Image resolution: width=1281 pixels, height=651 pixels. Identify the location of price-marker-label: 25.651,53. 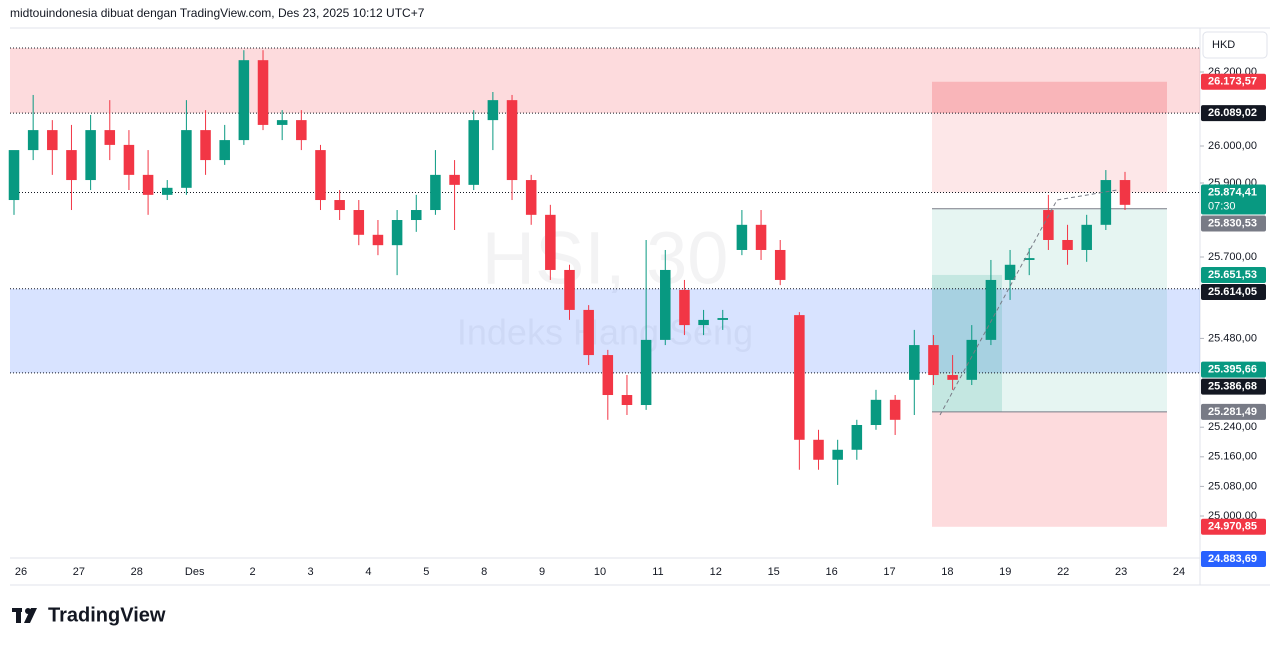
(1232, 275).